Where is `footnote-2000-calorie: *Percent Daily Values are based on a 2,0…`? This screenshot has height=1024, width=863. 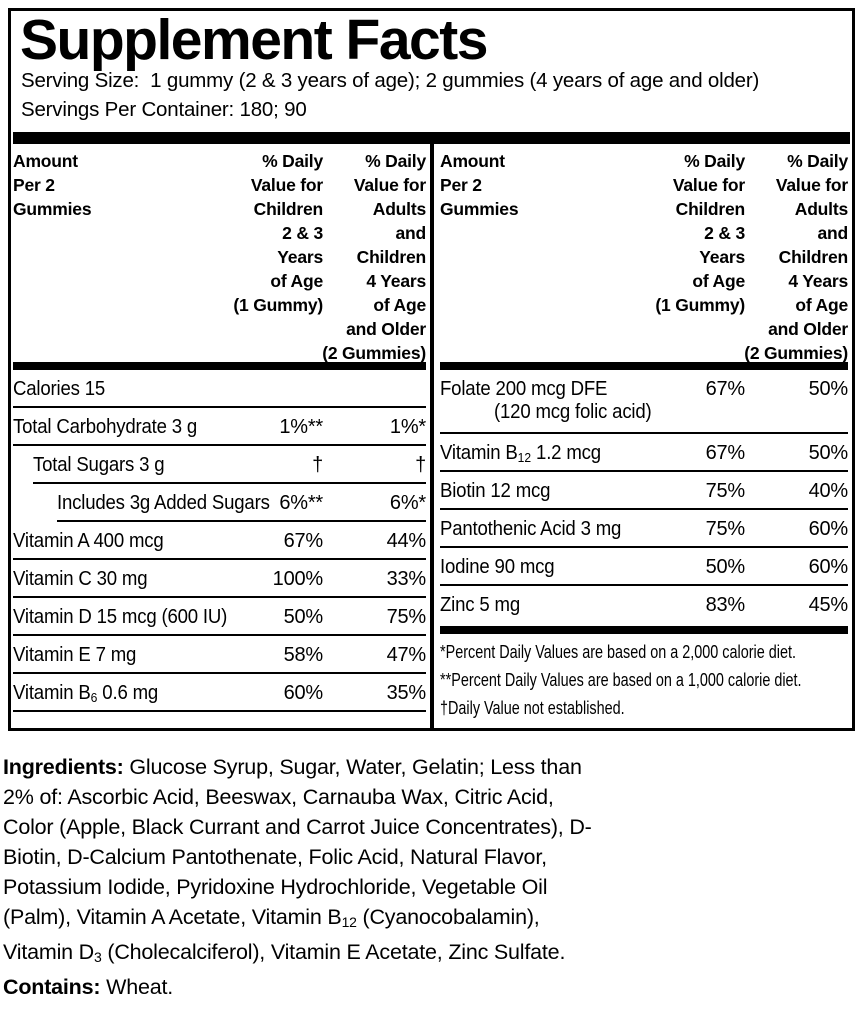 footnote-2000-calorie: *Percent Daily Values are based on a 2,0… is located at coordinates (618, 652).